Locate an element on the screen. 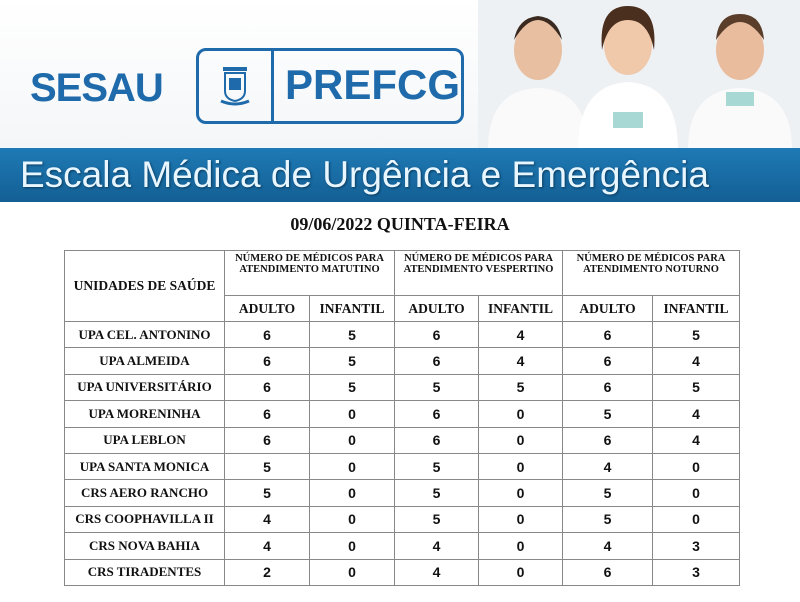  table-row: UPA MORENINHA 6 0 6 0 5 4 is located at coordinates (402, 414).